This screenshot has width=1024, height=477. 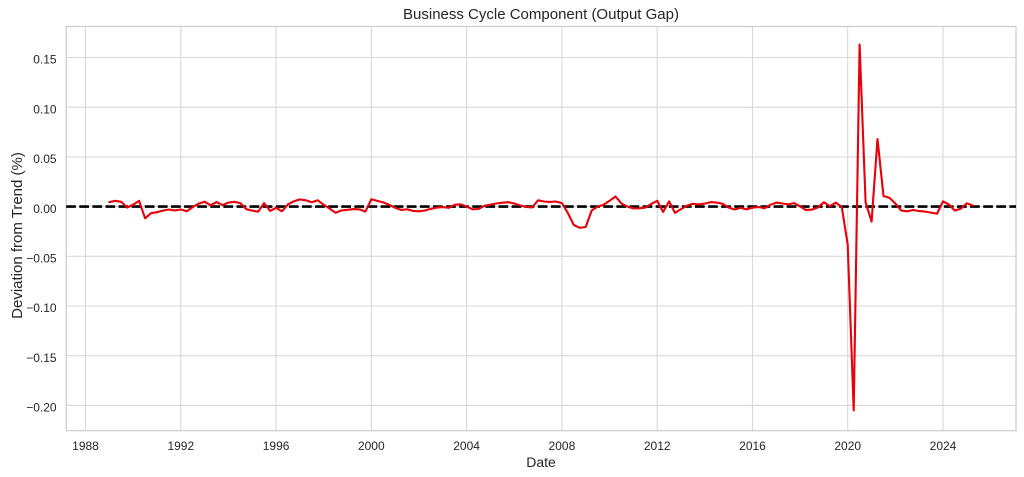 What do you see at coordinates (45, 209) in the screenshot?
I see `svg-text: 0.00` at bounding box center [45, 209].